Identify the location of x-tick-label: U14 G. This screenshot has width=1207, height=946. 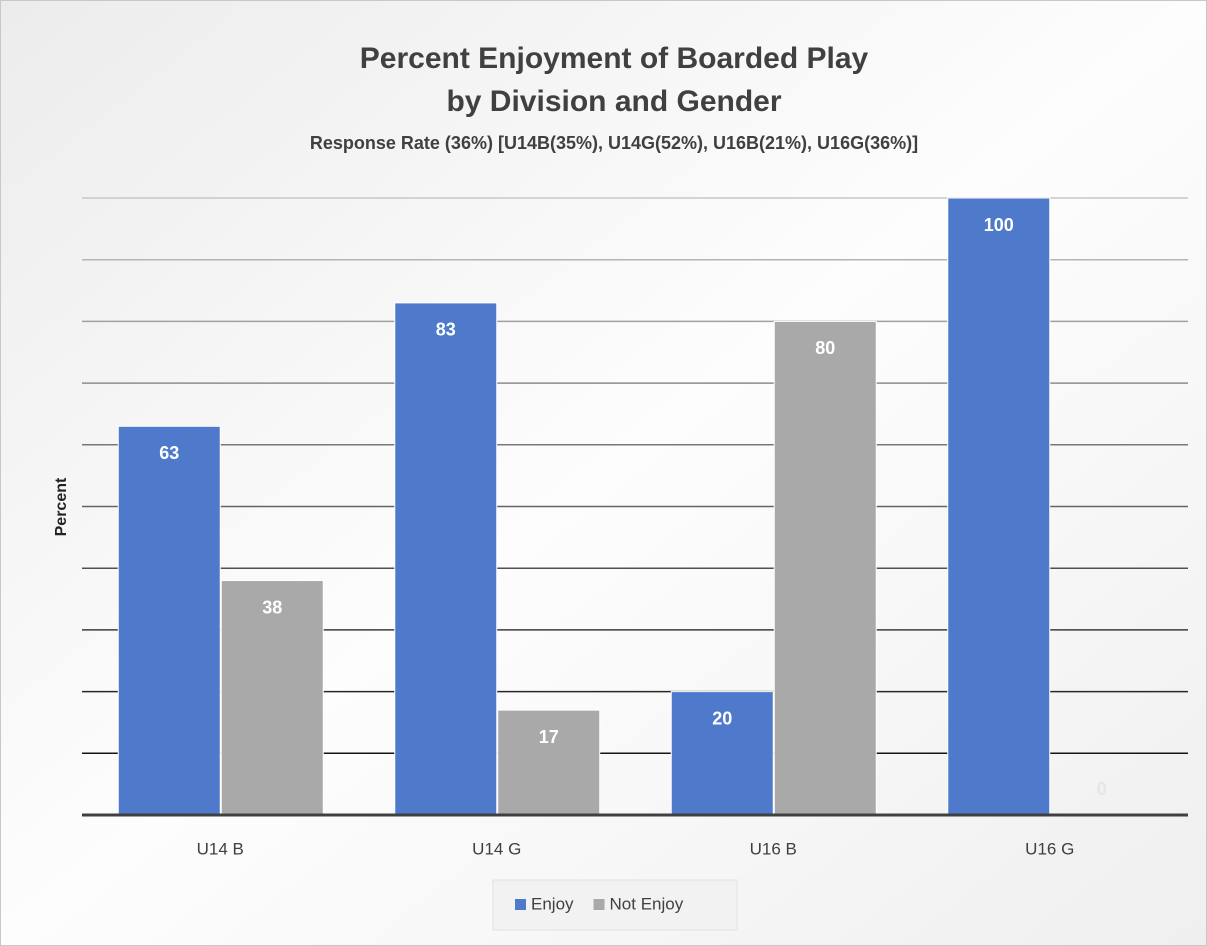
(496, 848).